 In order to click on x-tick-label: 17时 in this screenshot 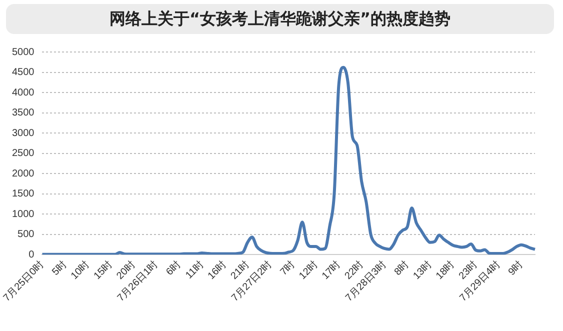, I will do `click(331, 270)`.